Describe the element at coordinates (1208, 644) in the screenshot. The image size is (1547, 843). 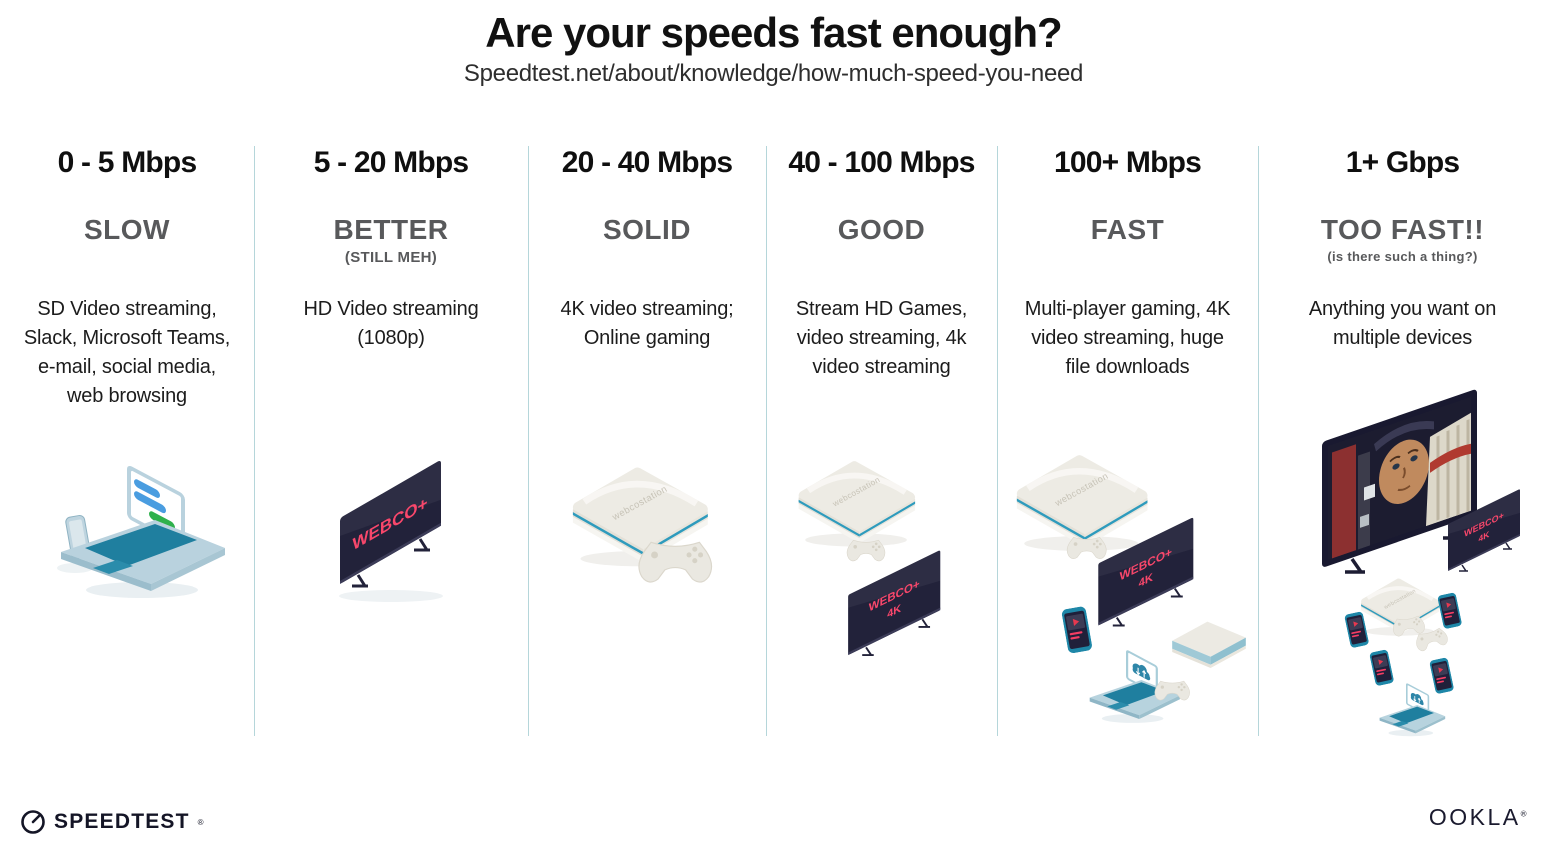
I see `slab-console-icon` at that location.